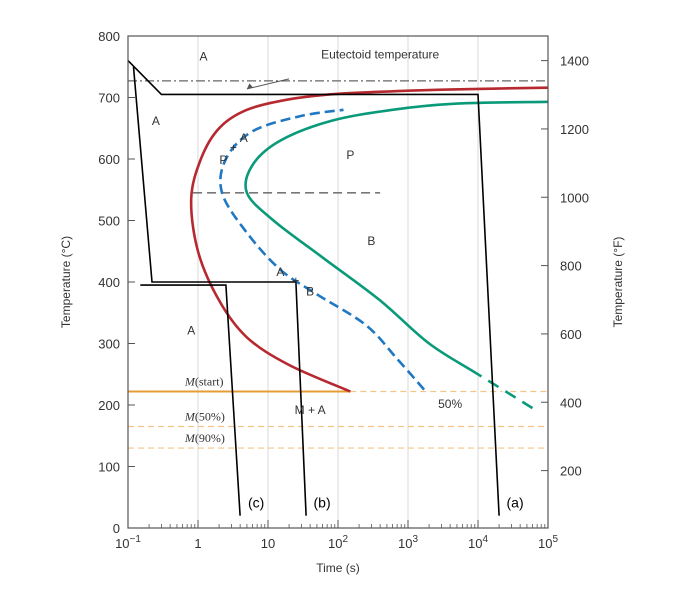 The height and width of the screenshot is (591, 680). What do you see at coordinates (197, 543) in the screenshot?
I see `x-tick-label: 1` at bounding box center [197, 543].